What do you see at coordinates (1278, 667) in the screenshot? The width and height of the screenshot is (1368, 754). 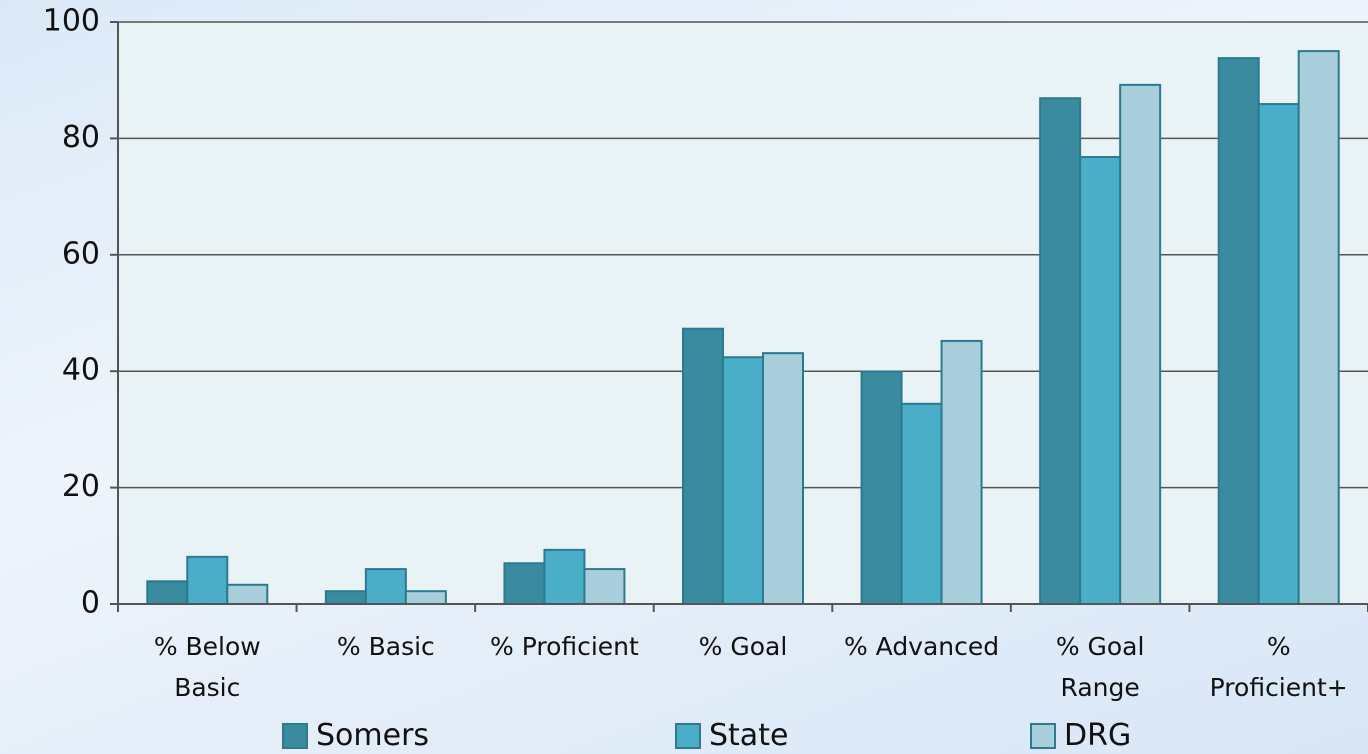 I see `x-tick-label: % Proficient+` at bounding box center [1278, 667].